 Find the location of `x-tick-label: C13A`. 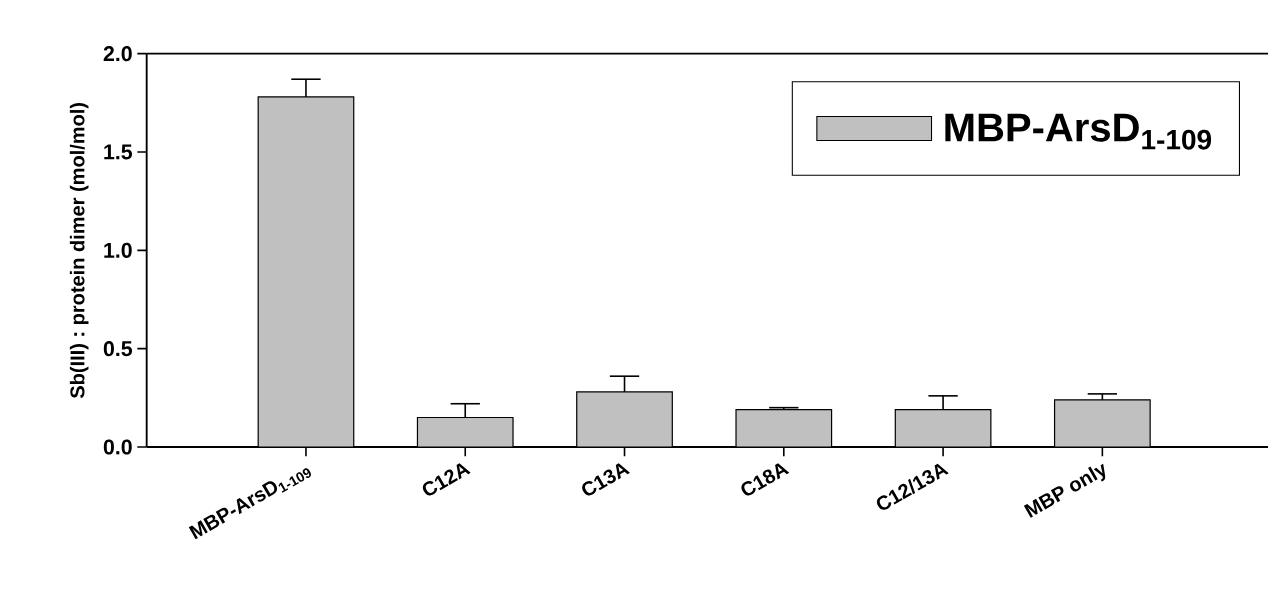

x-tick-label: C13A is located at coordinates (606, 479).